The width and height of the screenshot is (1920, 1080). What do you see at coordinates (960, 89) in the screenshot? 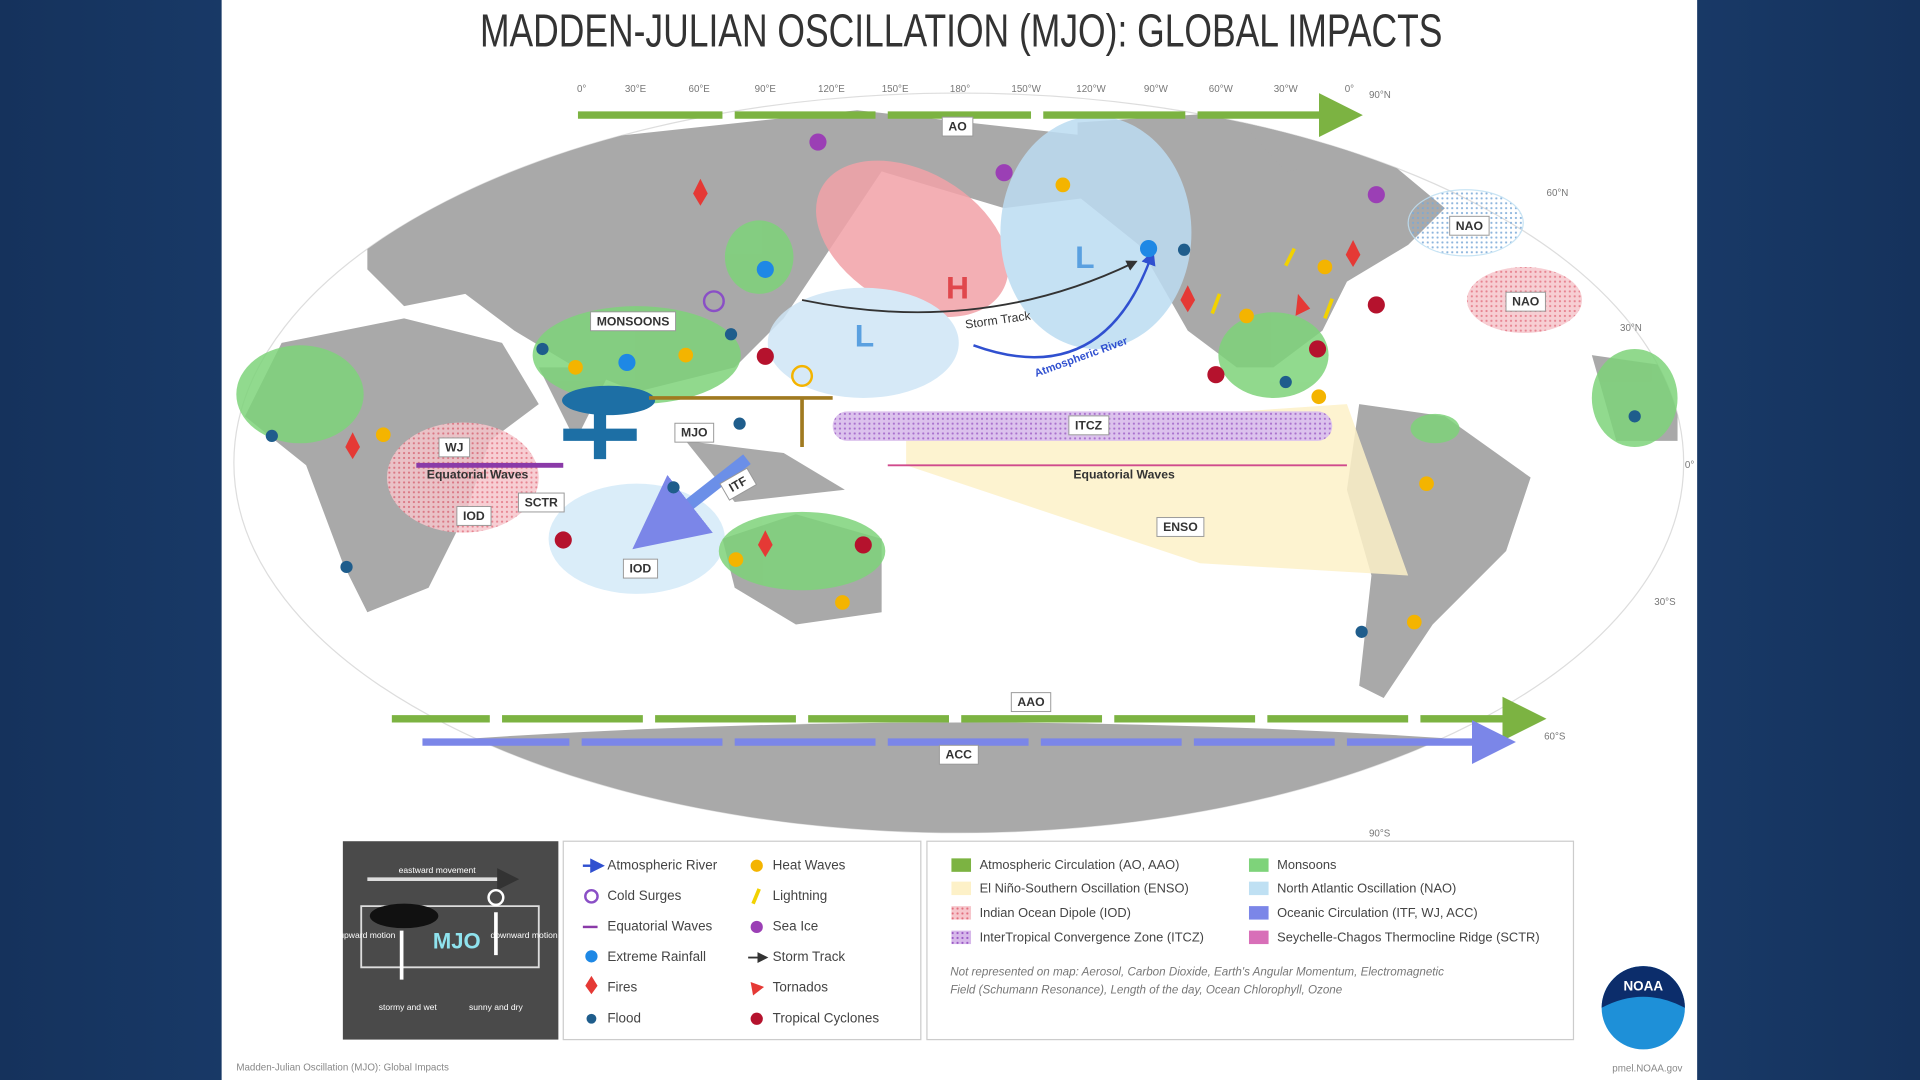
I see `longitude-label: 180°` at bounding box center [960, 89].